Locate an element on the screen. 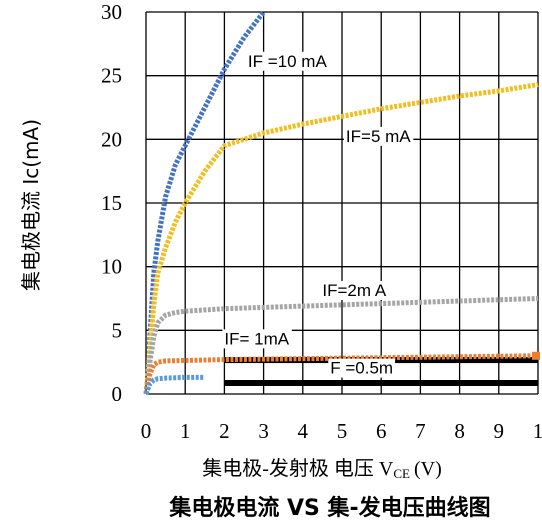 The width and height of the screenshot is (542, 530). series-label: IF=2m A is located at coordinates (354, 290).